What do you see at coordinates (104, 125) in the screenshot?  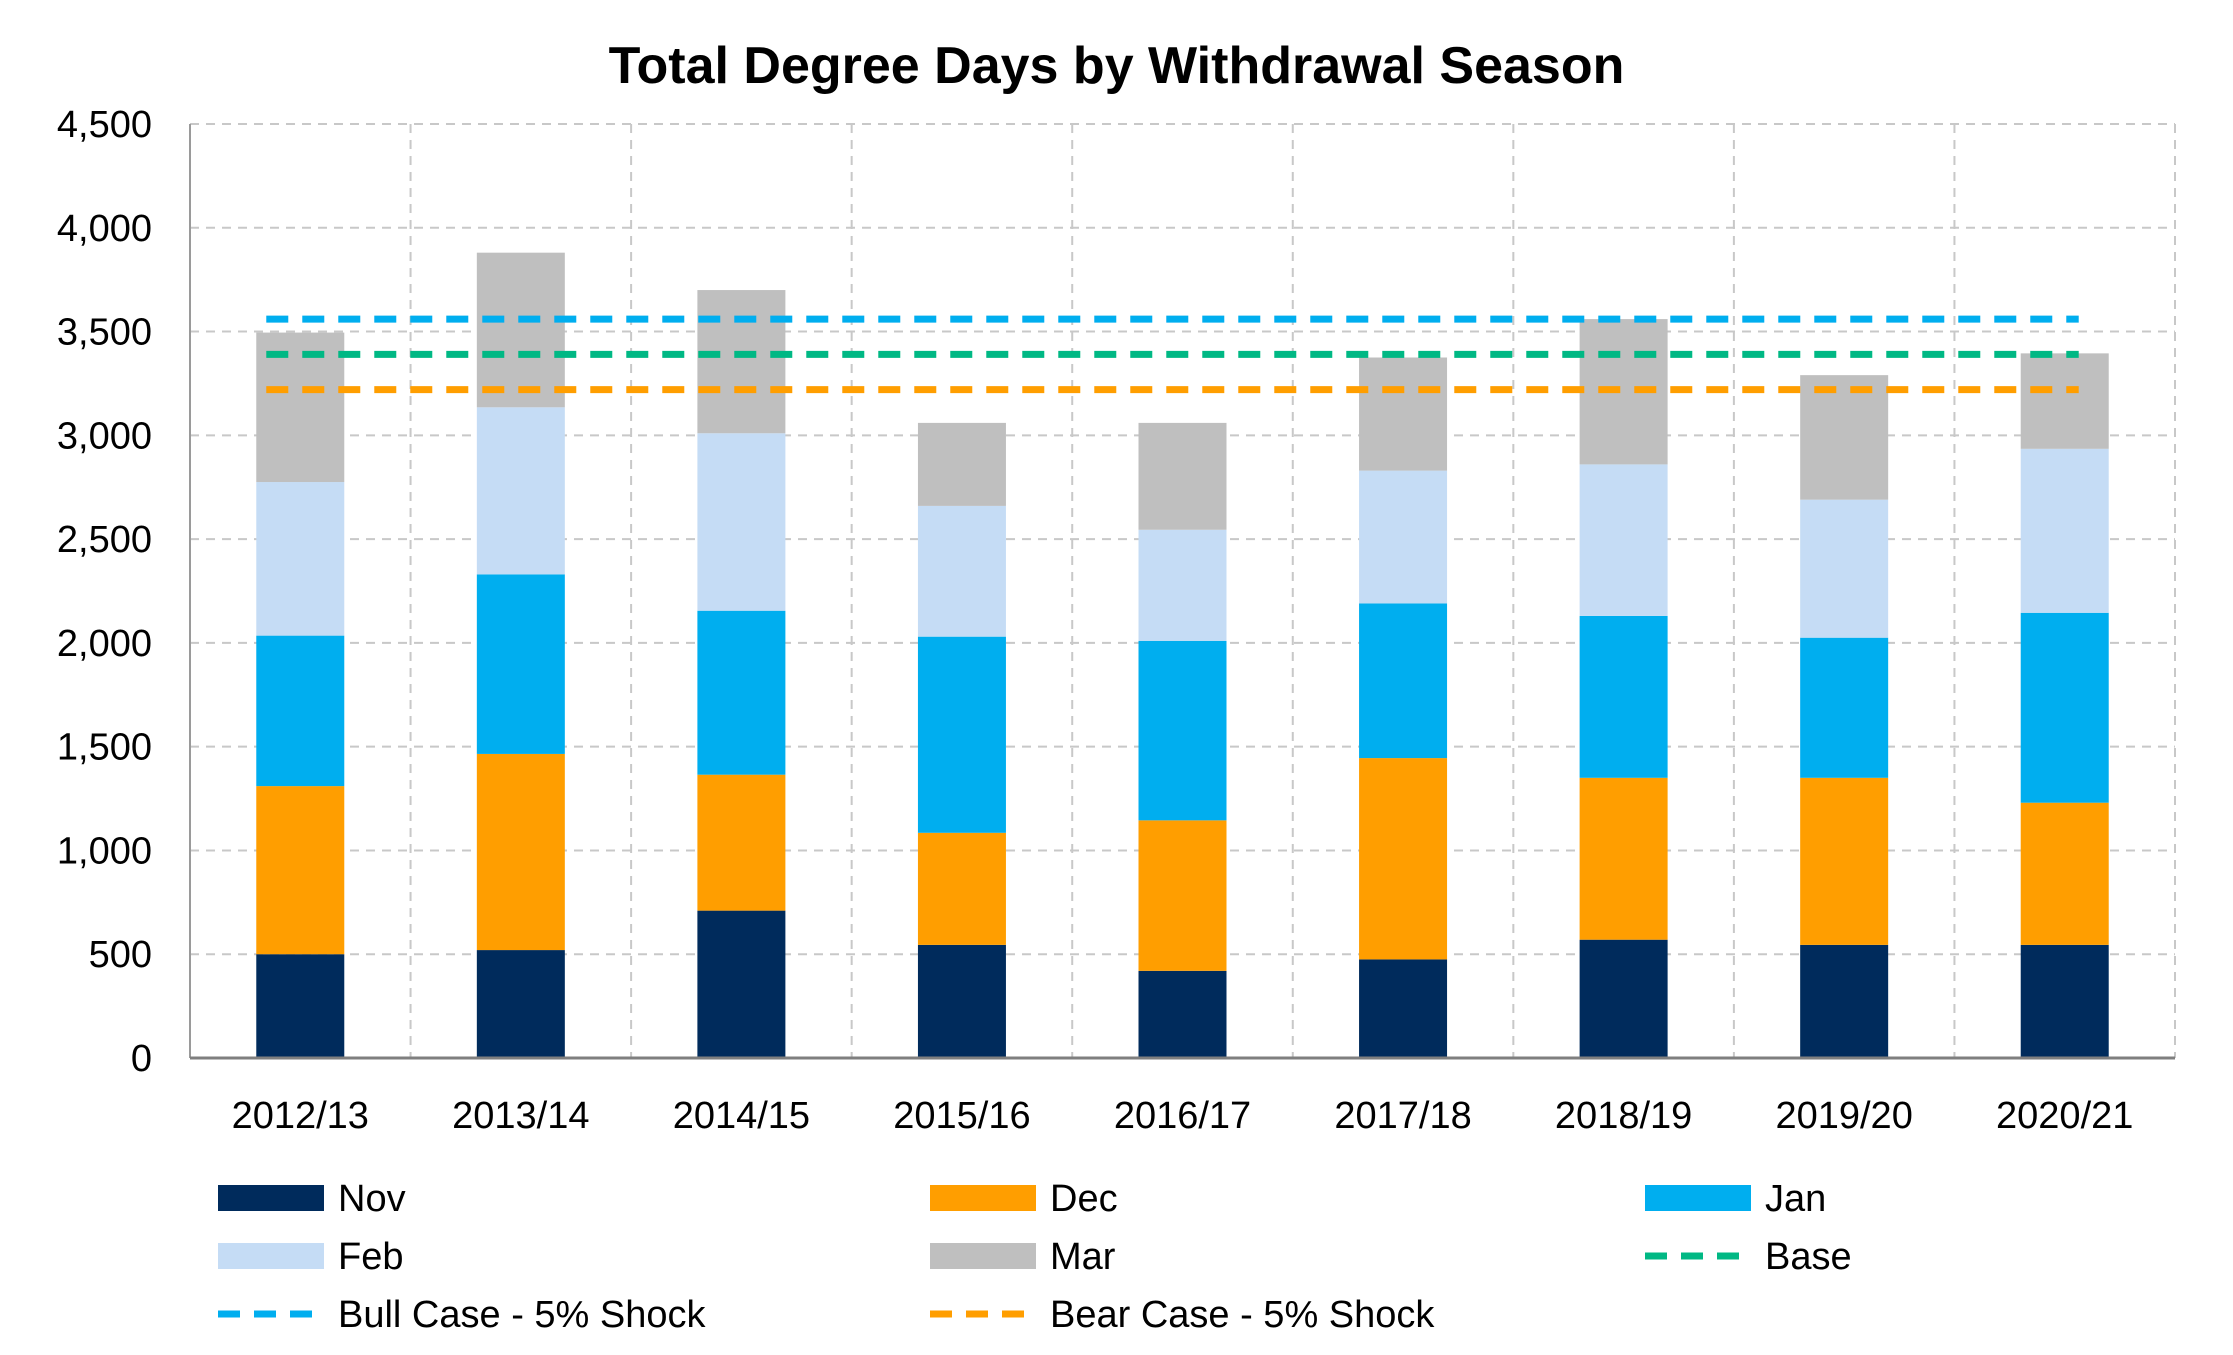 I see `y-tick-label: 4,500` at bounding box center [104, 125].